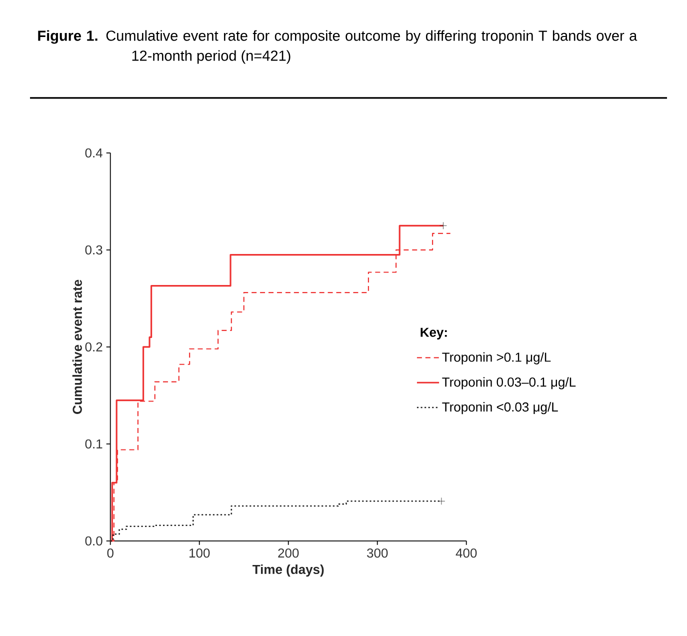 The width and height of the screenshot is (687, 636). What do you see at coordinates (500, 408) in the screenshot?
I see `legend-label: Troponin <0.03 μg/L` at bounding box center [500, 408].